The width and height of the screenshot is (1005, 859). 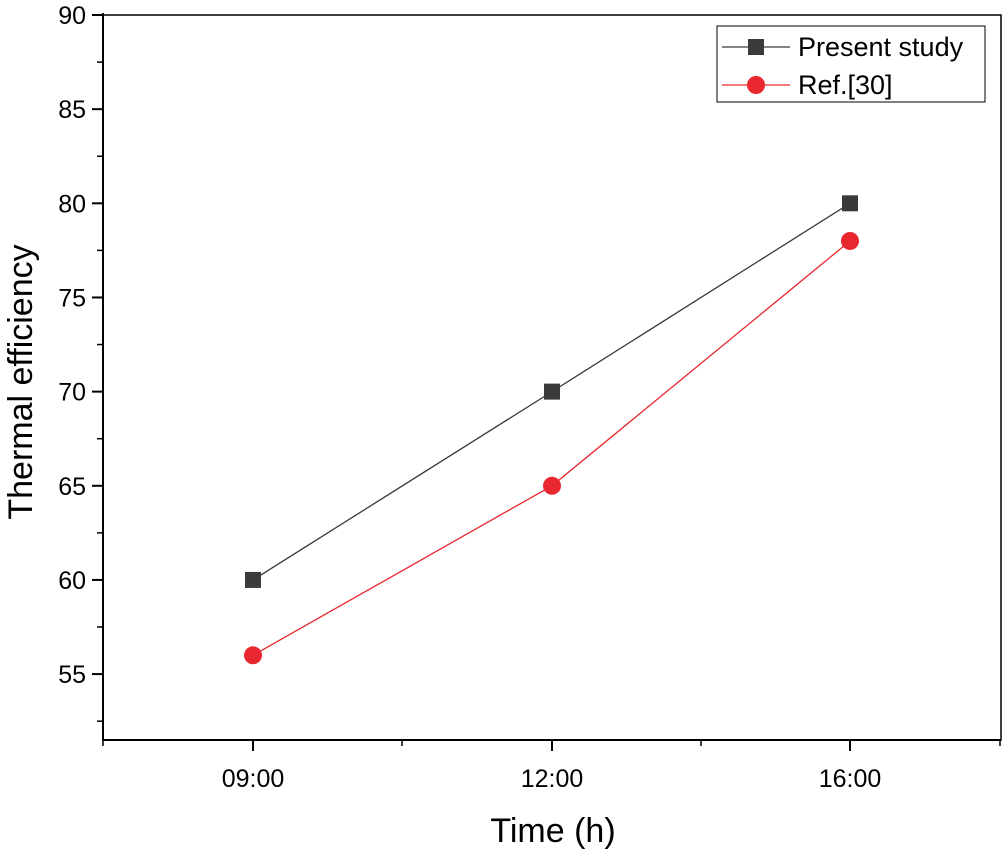 I want to click on legend-label-0: Present study, so click(x=881, y=47).